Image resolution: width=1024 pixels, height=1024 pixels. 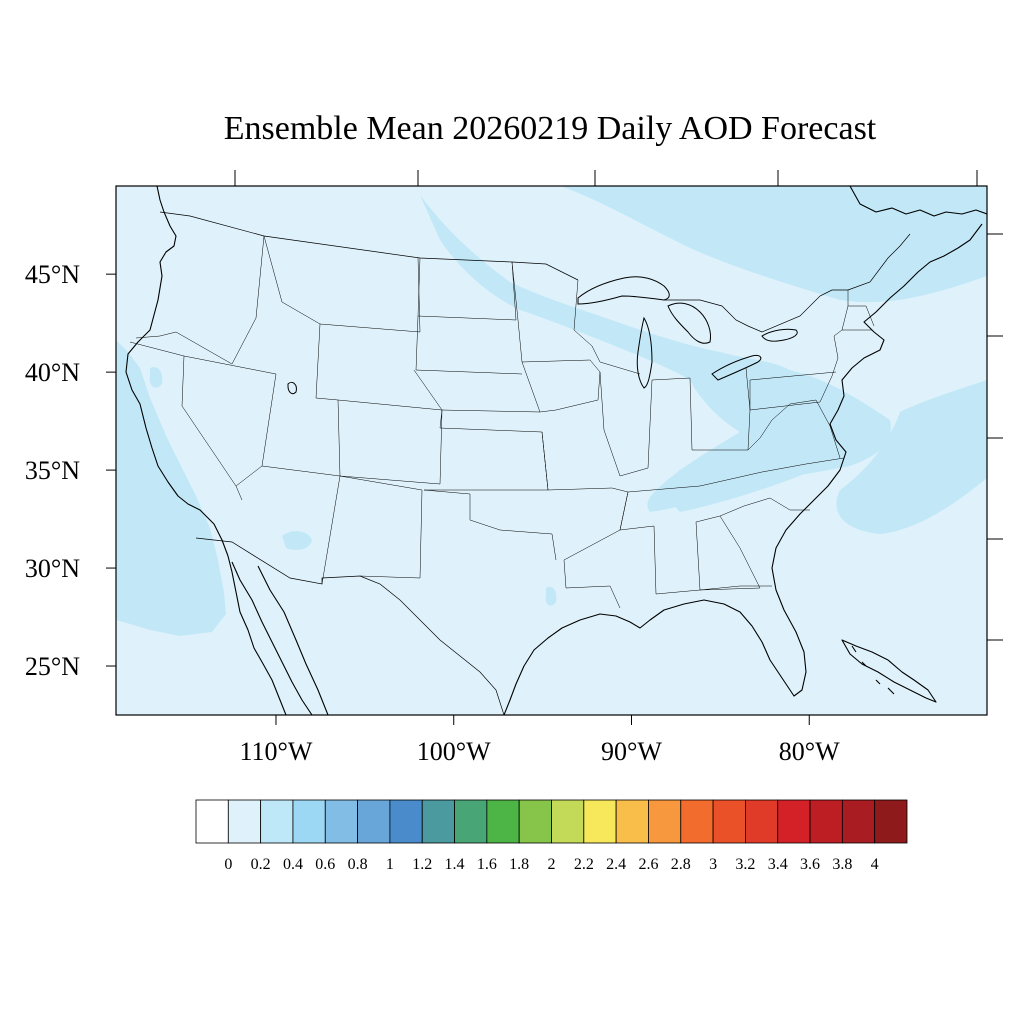 I want to click on az-nm, so click(x=331, y=530).